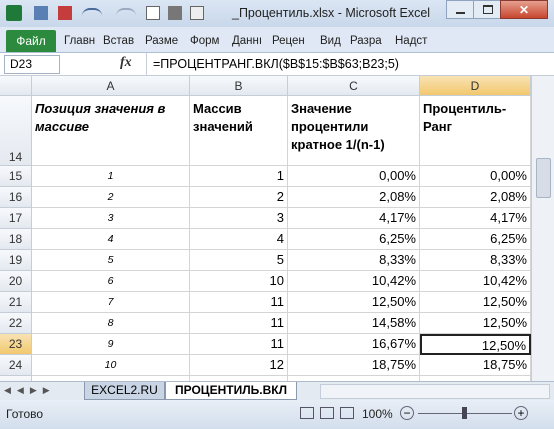 The height and width of the screenshot is (429, 554). Describe the element at coordinates (16, 302) in the screenshot. I see `row-header: 21` at that location.